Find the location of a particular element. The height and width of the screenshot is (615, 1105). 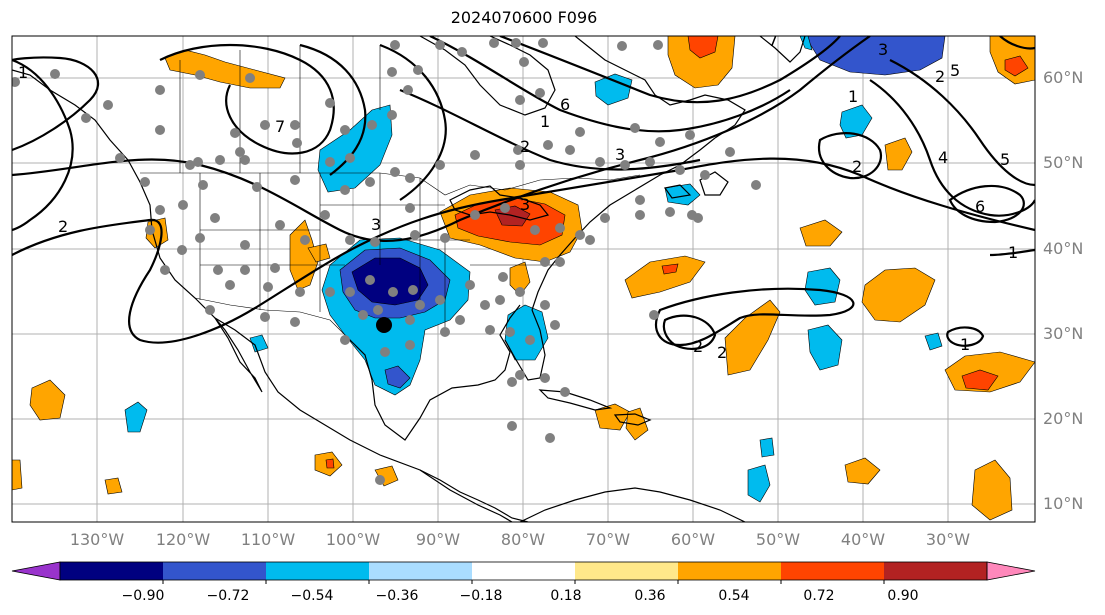

shade-atlantic-east-small is located at coordinates (933, 341).